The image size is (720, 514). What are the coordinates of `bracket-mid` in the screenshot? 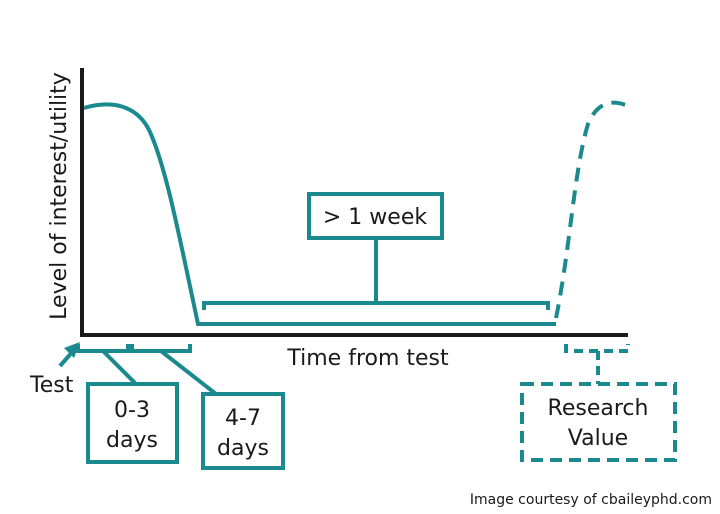 It's located at (161, 348).